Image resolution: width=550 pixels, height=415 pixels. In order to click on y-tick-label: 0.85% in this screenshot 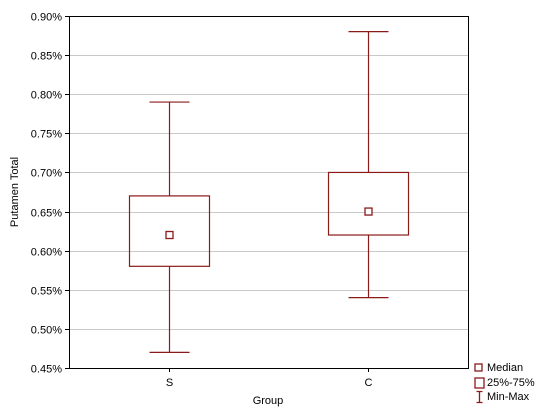, I will do `click(46, 57)`.